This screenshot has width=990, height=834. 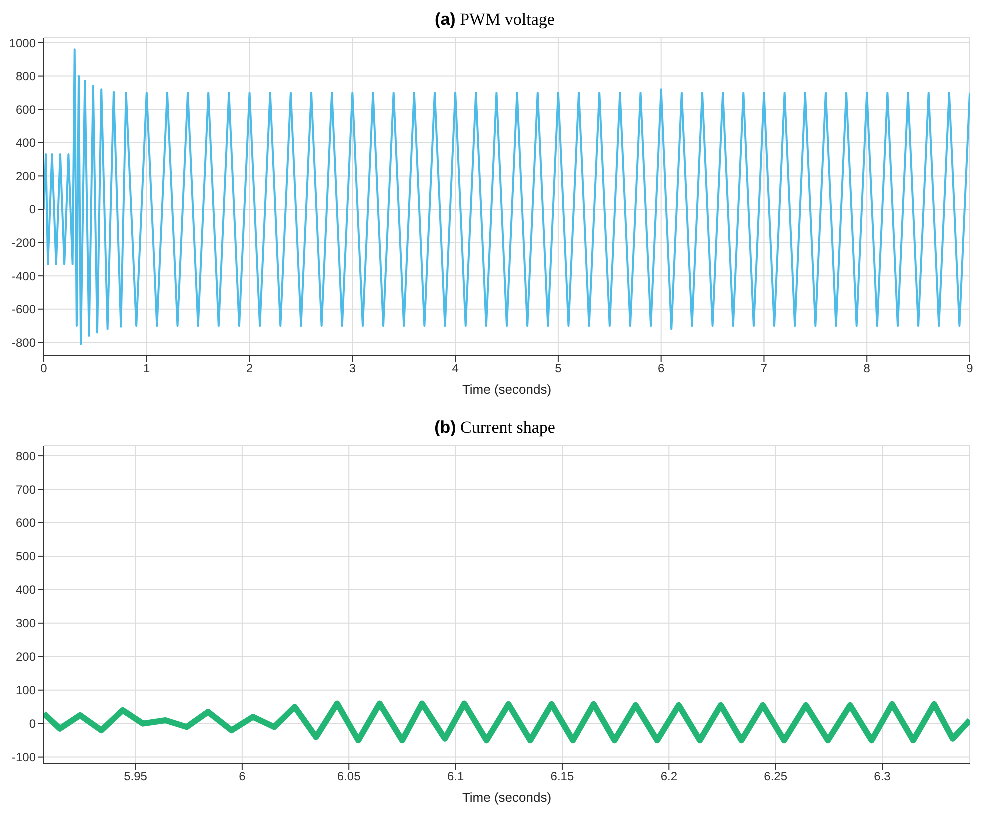 I want to click on x-tick-label: 9, so click(x=970, y=369).